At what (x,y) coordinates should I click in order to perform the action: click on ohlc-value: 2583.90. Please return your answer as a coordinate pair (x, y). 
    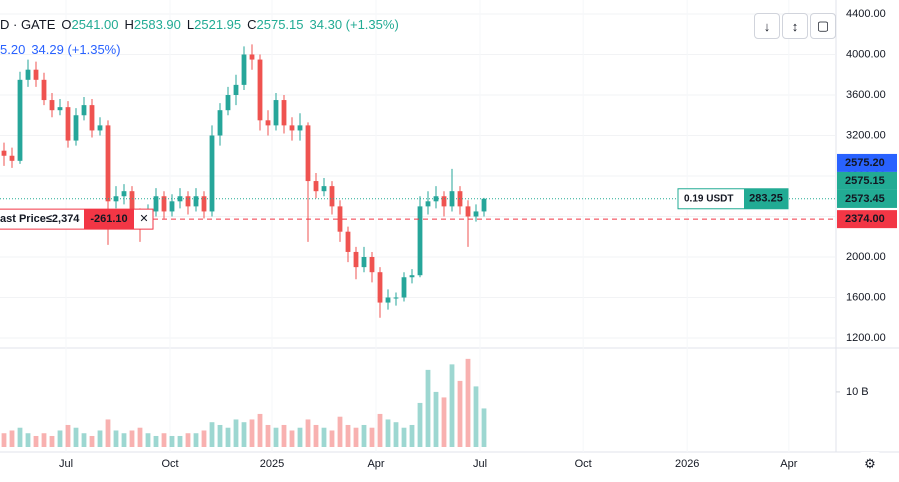
    Looking at the image, I should click on (157, 24).